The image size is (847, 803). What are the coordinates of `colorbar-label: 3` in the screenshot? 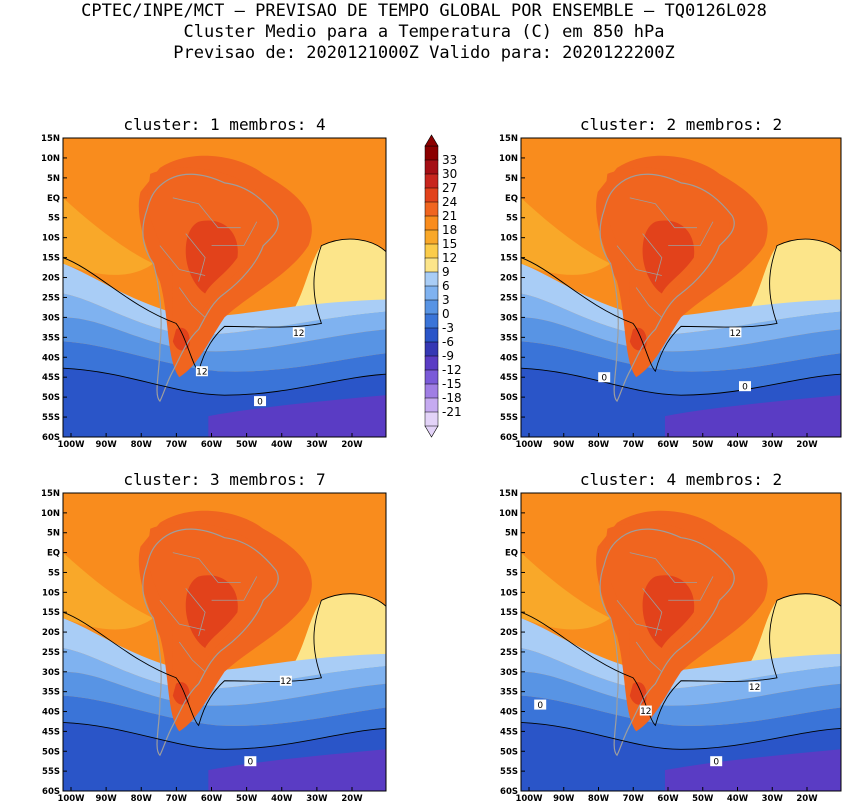 It's located at (446, 300).